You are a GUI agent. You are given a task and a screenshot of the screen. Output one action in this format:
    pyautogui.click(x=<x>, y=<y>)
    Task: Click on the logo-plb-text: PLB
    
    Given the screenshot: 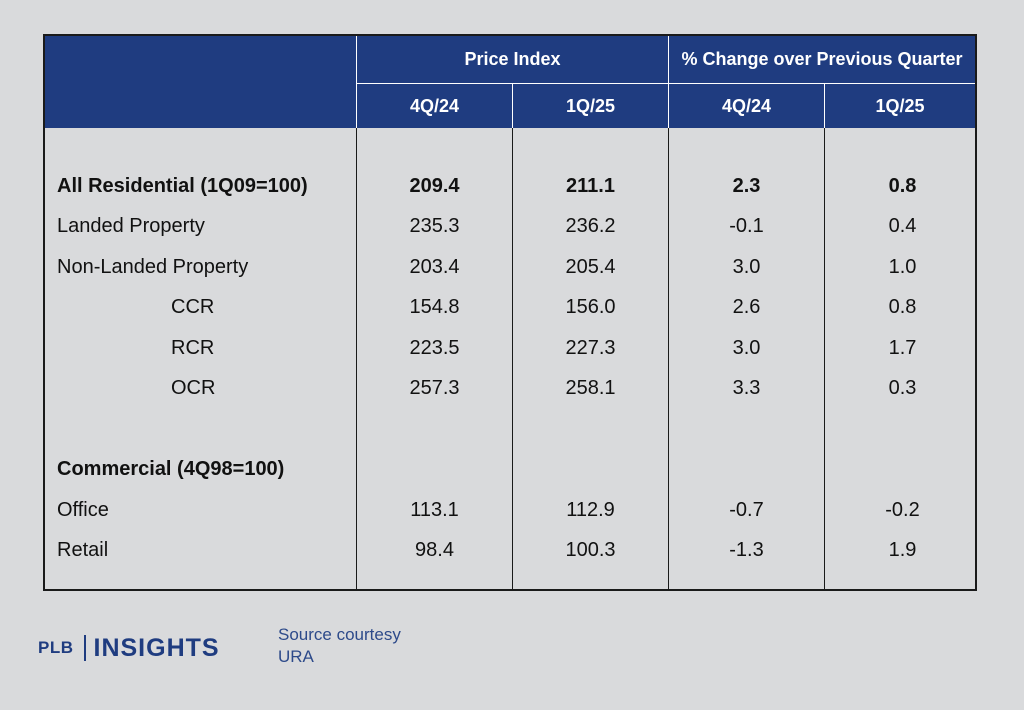 What is the action you would take?
    pyautogui.click(x=56, y=647)
    